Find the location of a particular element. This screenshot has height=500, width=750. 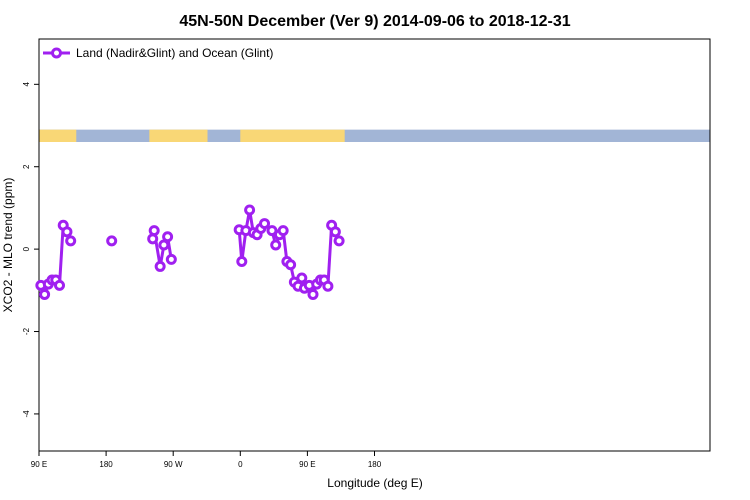

legend: Land (Nadir&Glint) and Ocean (Glint) is located at coordinates (158, 53).